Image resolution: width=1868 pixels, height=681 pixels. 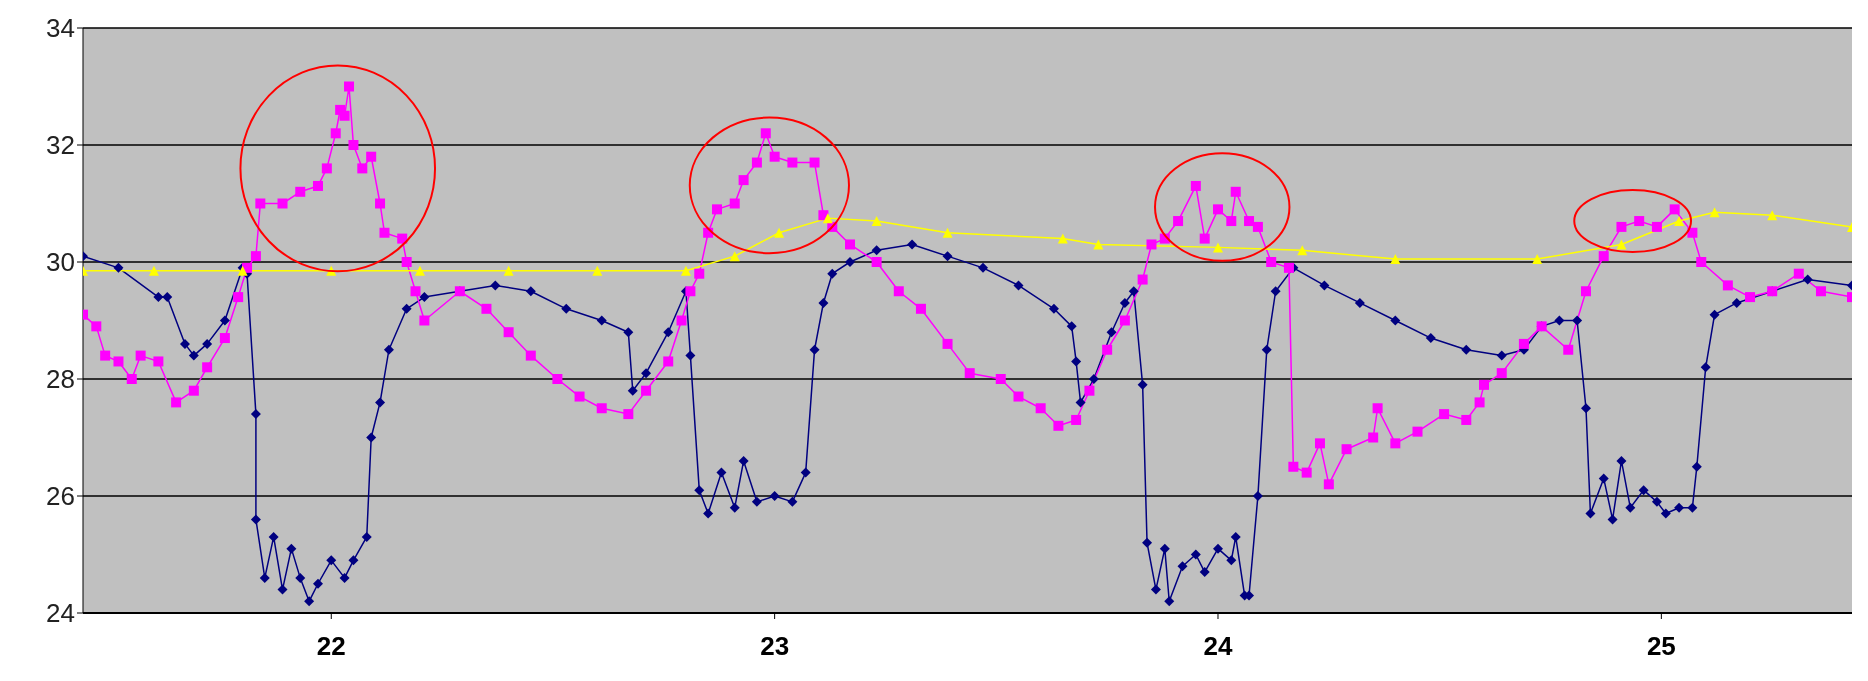 What do you see at coordinates (60, 613) in the screenshot?
I see `y-tick-label: 24` at bounding box center [60, 613].